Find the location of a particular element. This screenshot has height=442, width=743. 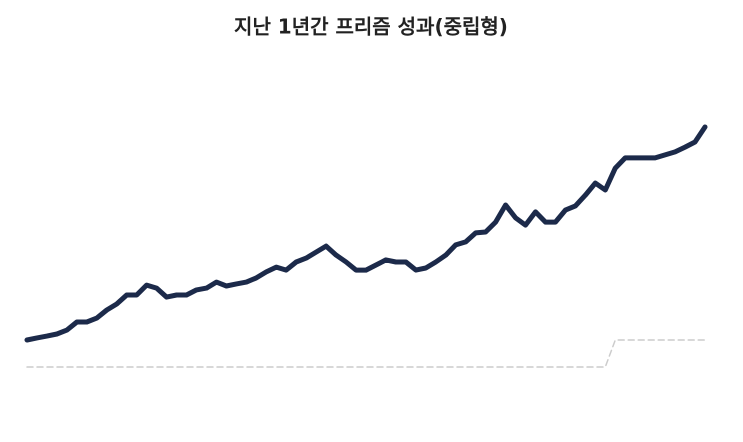

chart-title: 지난 1년간 프리즘 성과(중립형) is located at coordinates (371, 27).